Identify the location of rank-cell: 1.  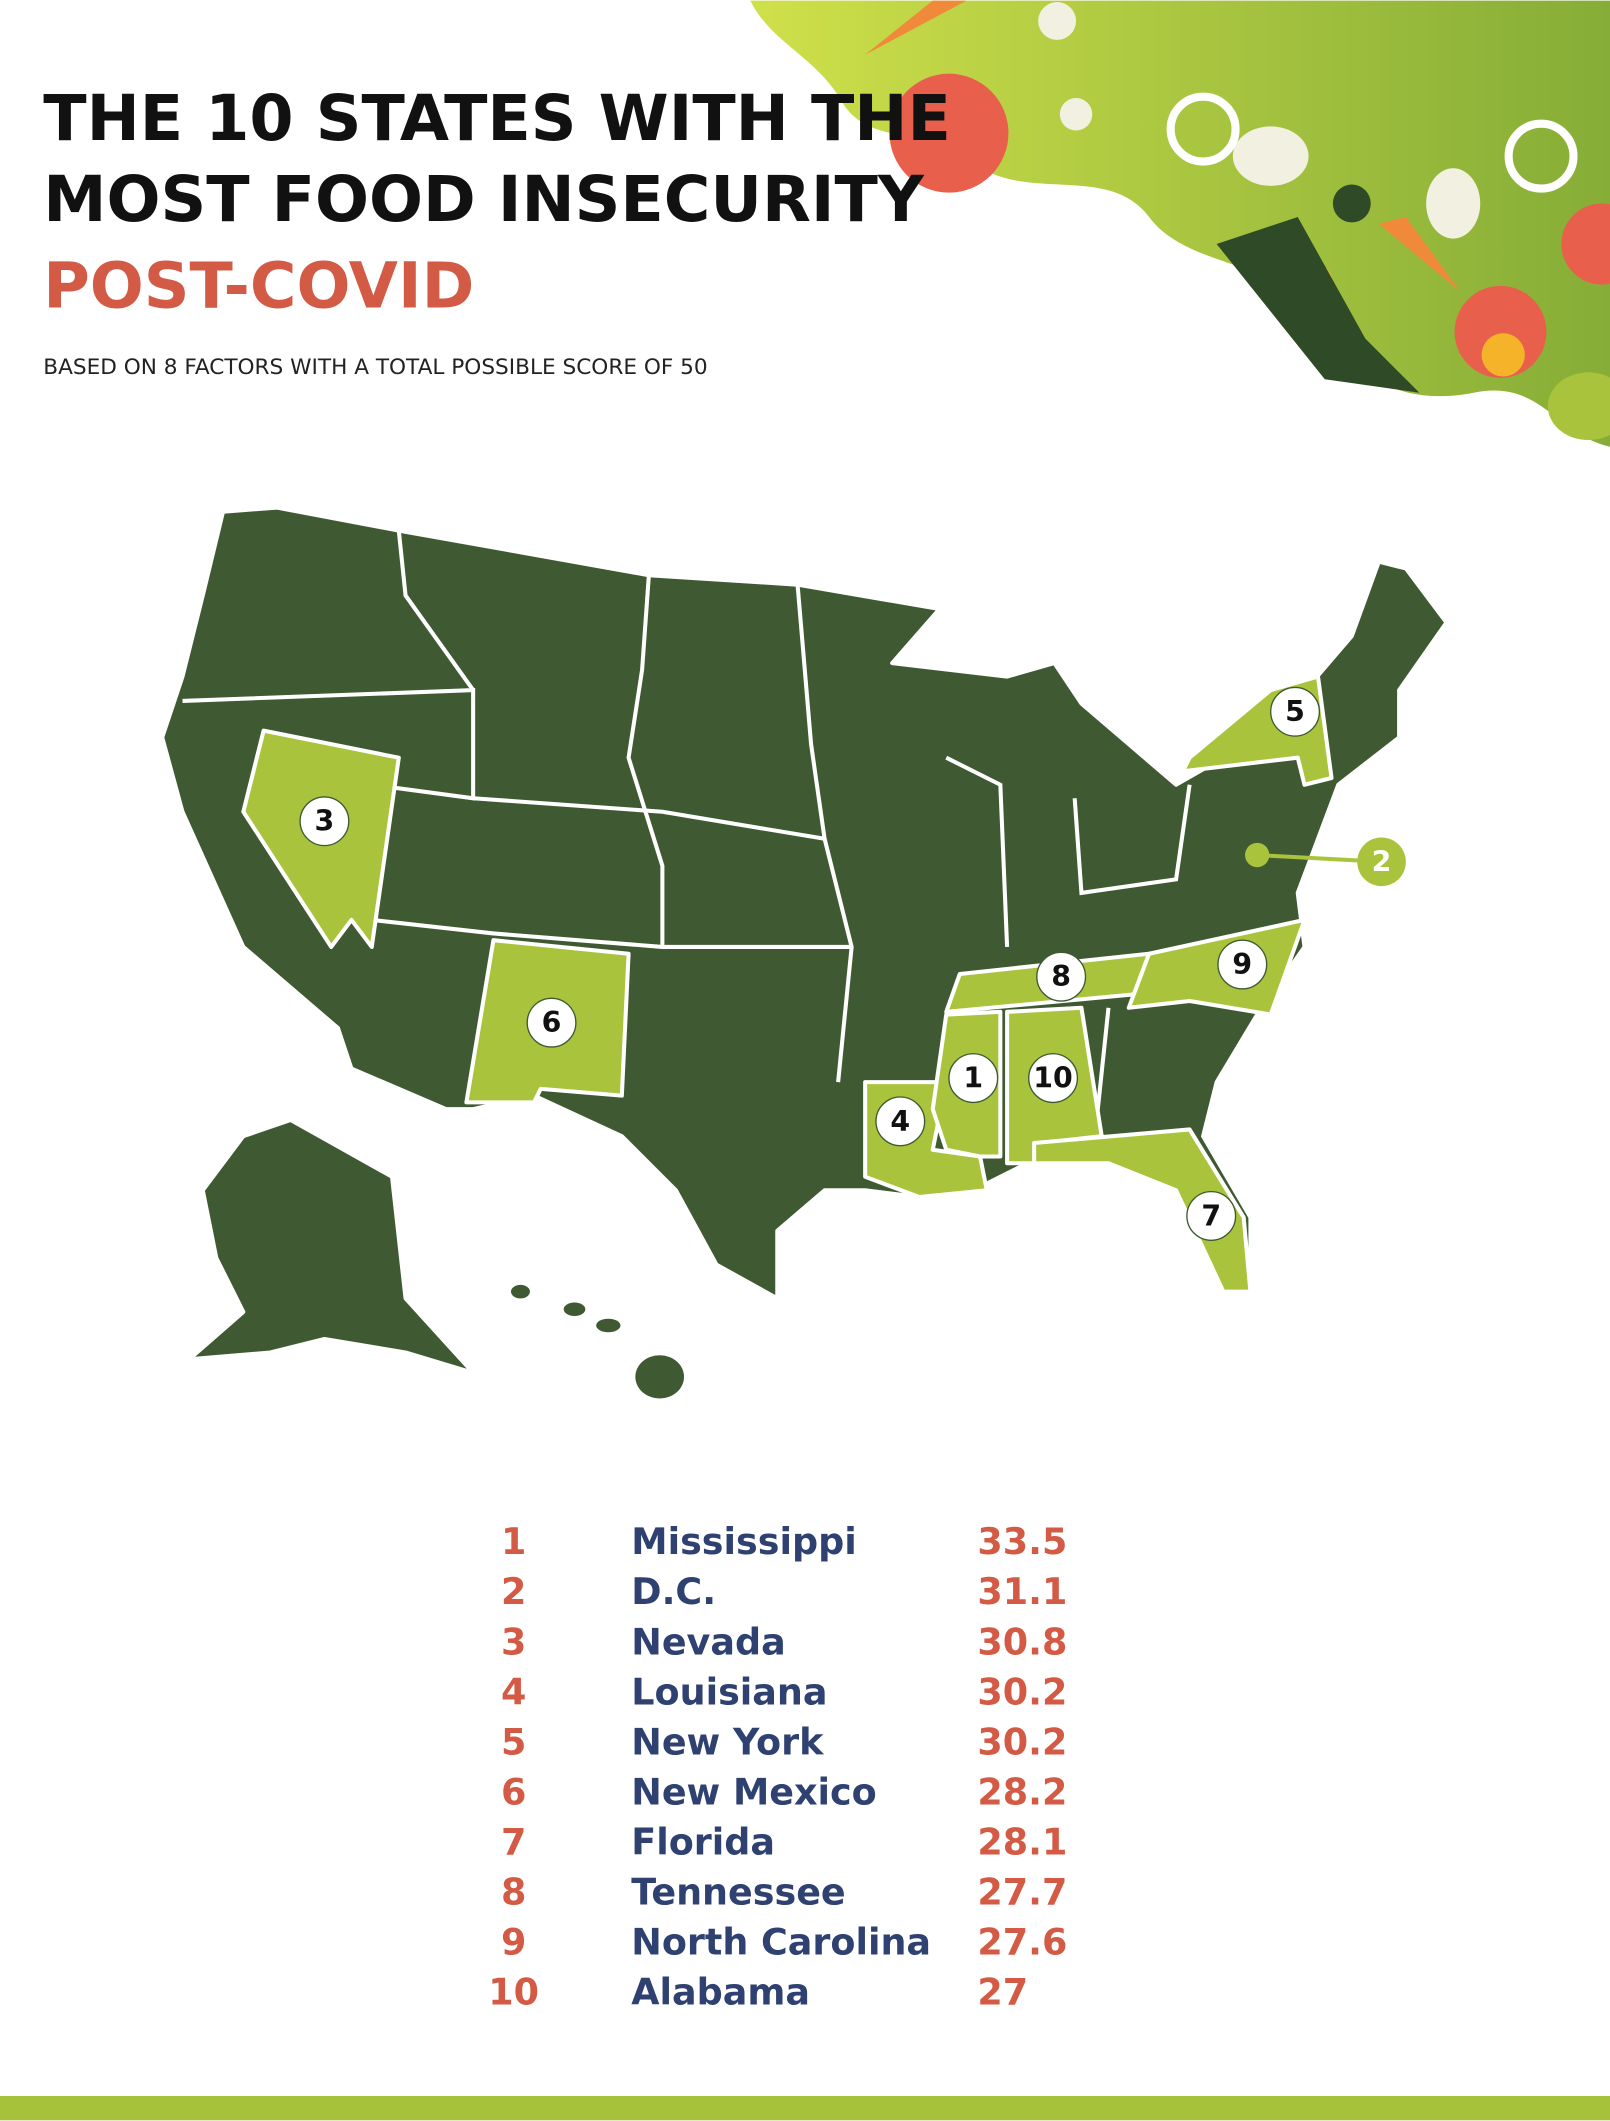
(513, 1541).